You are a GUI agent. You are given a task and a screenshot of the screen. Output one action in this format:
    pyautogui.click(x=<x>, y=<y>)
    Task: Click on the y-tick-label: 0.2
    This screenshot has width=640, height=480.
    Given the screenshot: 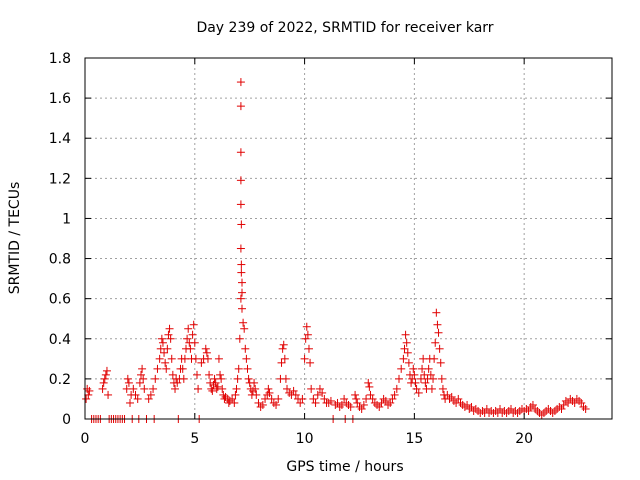 What is the action you would take?
    pyautogui.click(x=60, y=380)
    